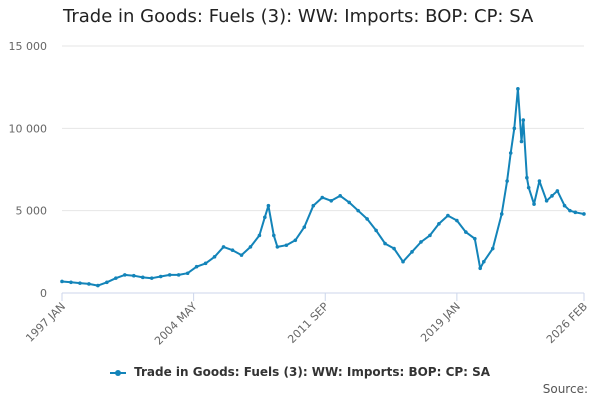 Image resolution: width=600 pixels, height=400 pixels. Describe the element at coordinates (323, 296) in the screenshot. I see `x-axis` at that location.